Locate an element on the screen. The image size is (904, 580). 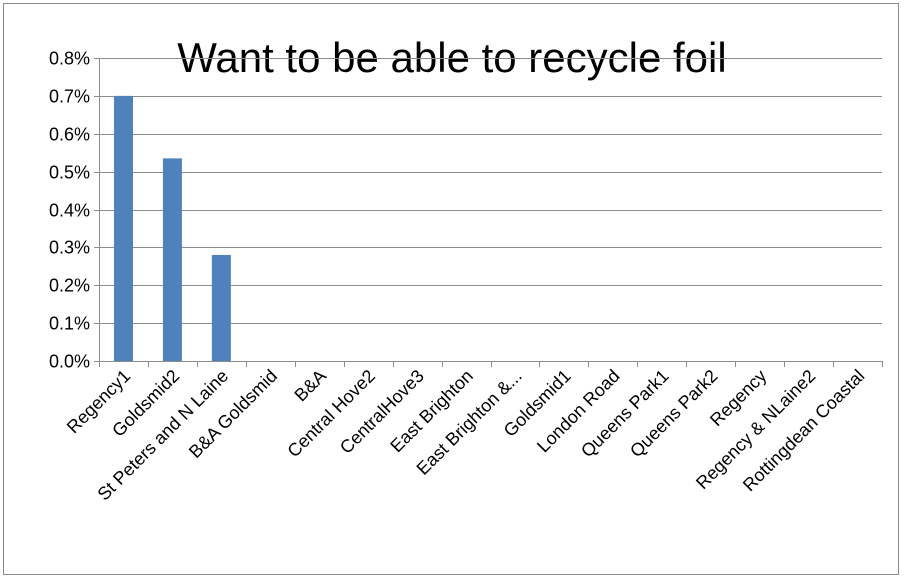
y-tick-label: 0.1% is located at coordinates (69, 324).